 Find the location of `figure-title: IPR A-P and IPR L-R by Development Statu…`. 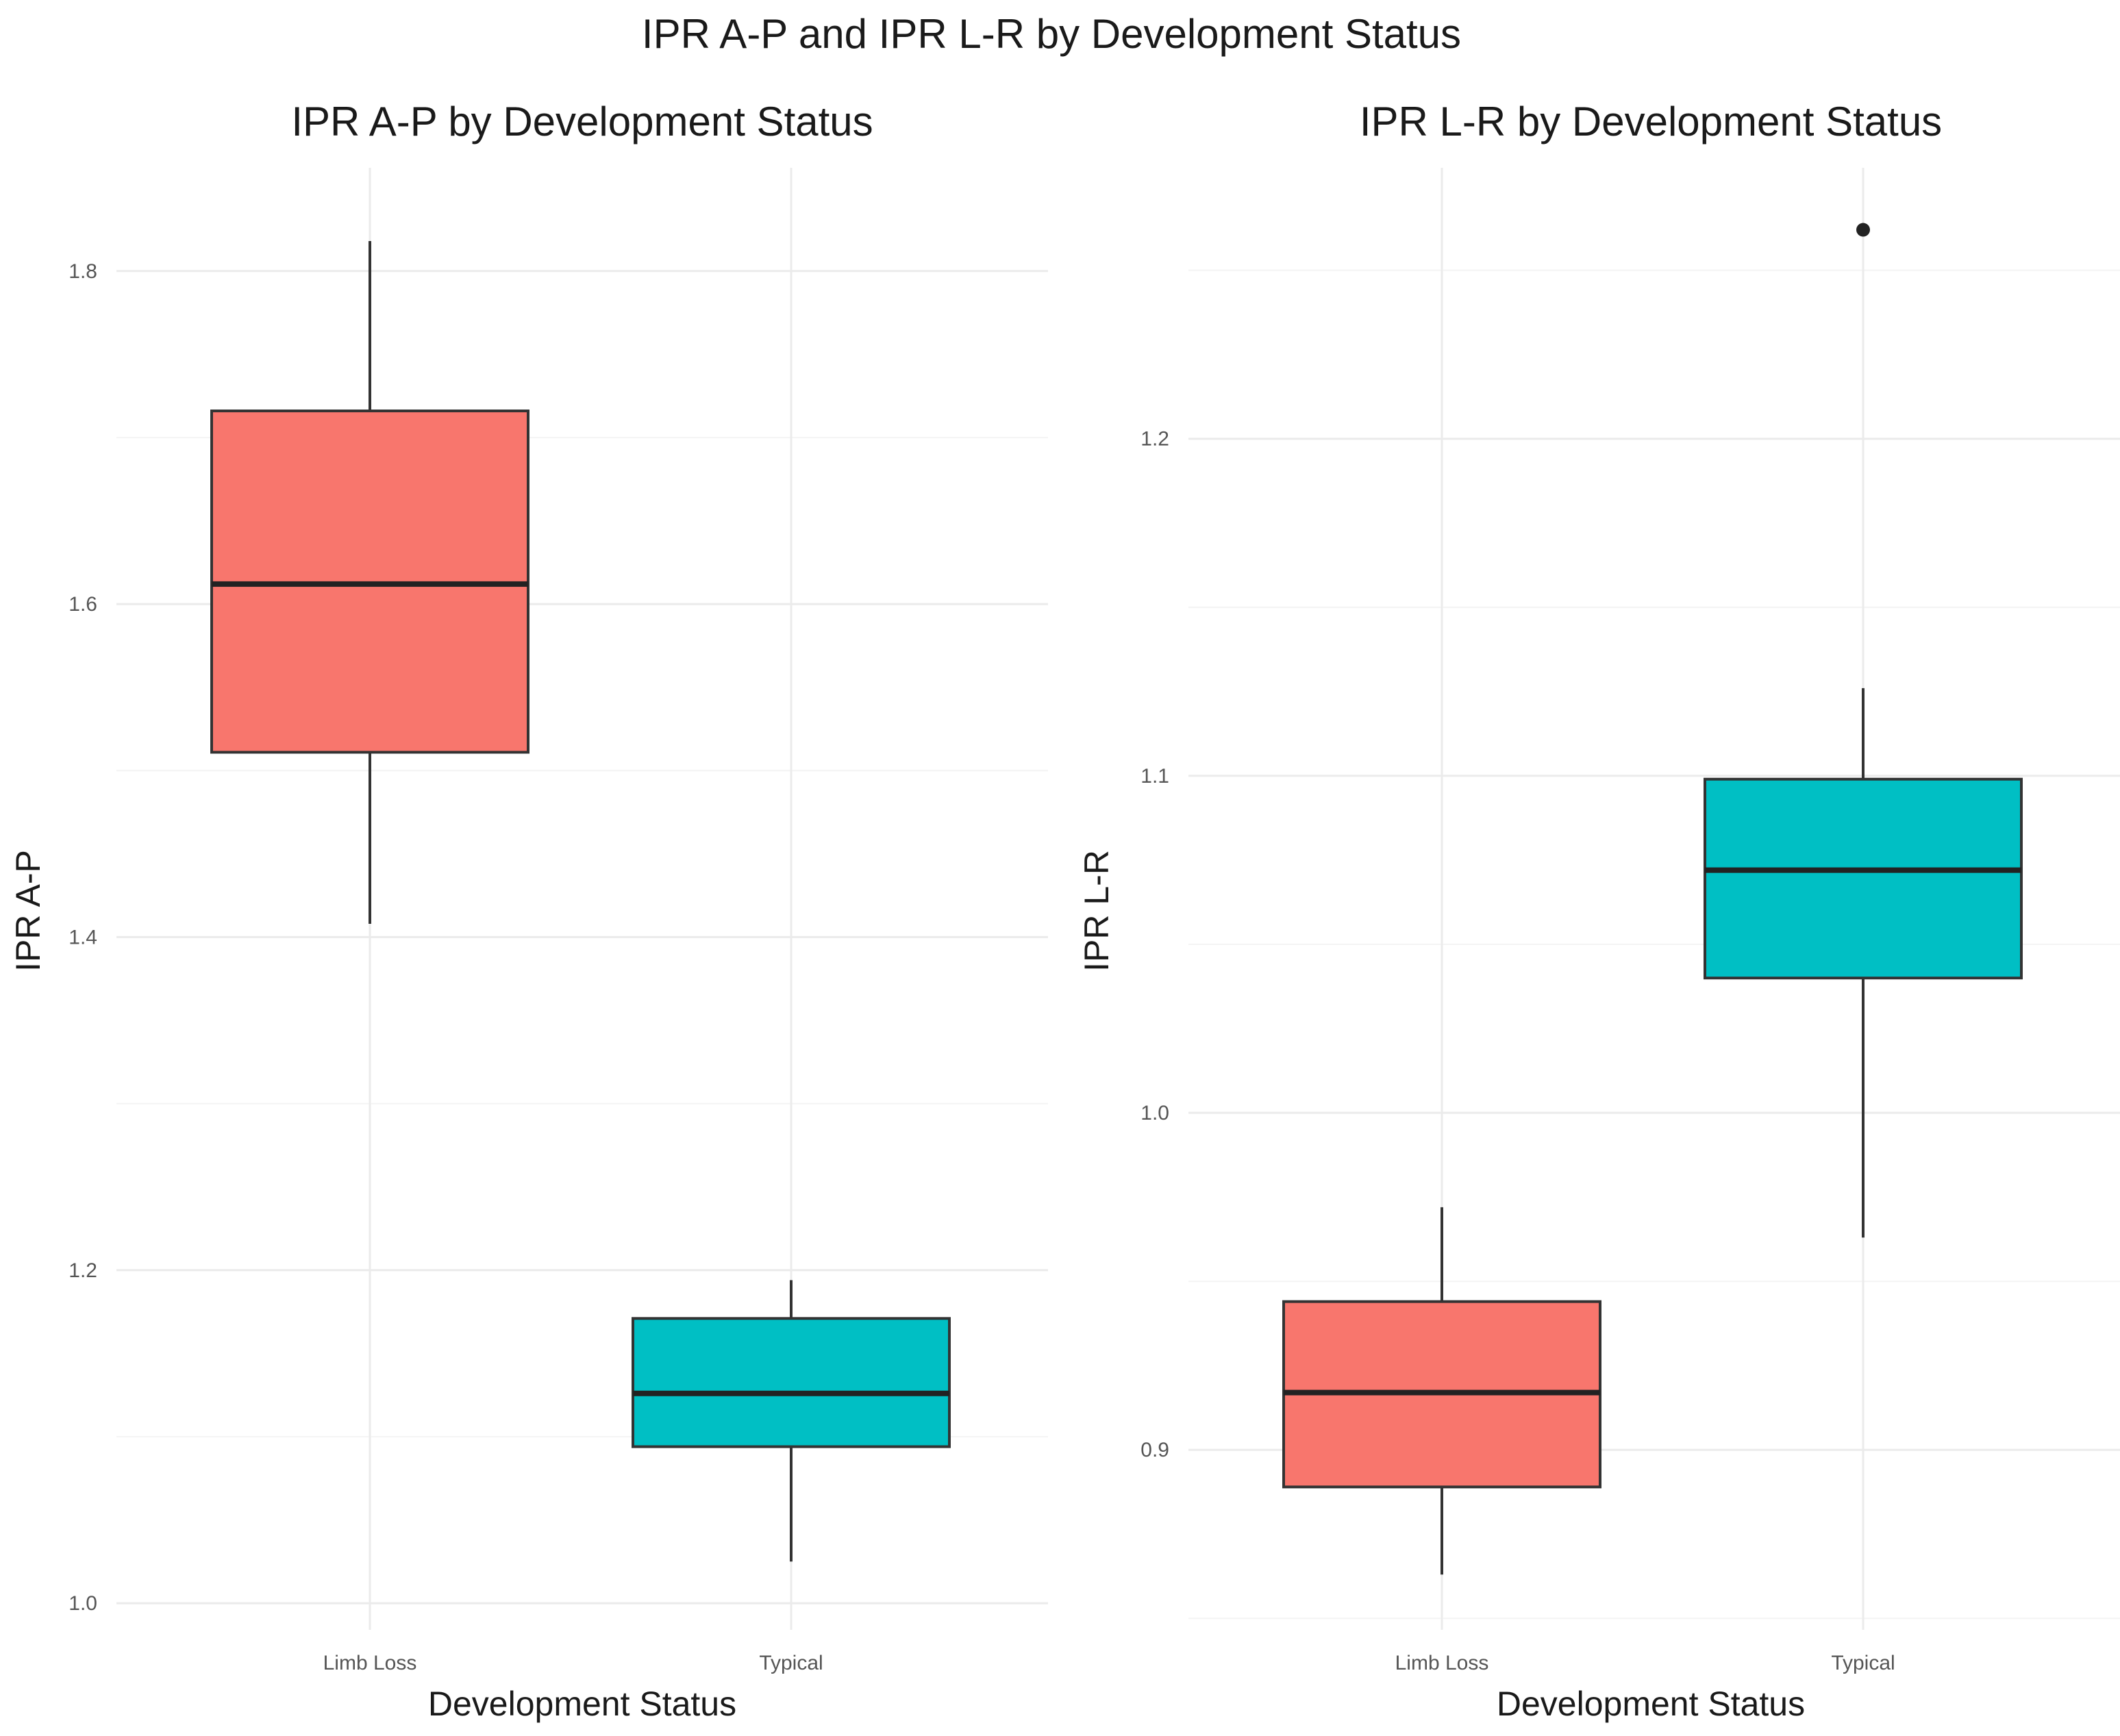

figure-title: IPR A-P and IPR L-R by Development Statu… is located at coordinates (1051, 34).